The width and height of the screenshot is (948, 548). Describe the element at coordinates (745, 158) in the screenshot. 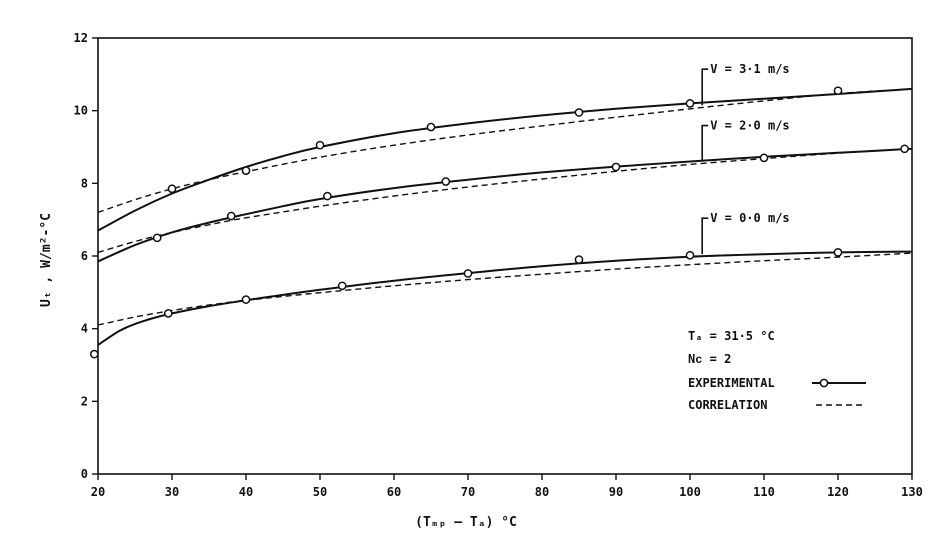

I see `curve-labels-group: V = 3·1 m/s V = 2·0 m/s V = 0·0 m/s` at that location.